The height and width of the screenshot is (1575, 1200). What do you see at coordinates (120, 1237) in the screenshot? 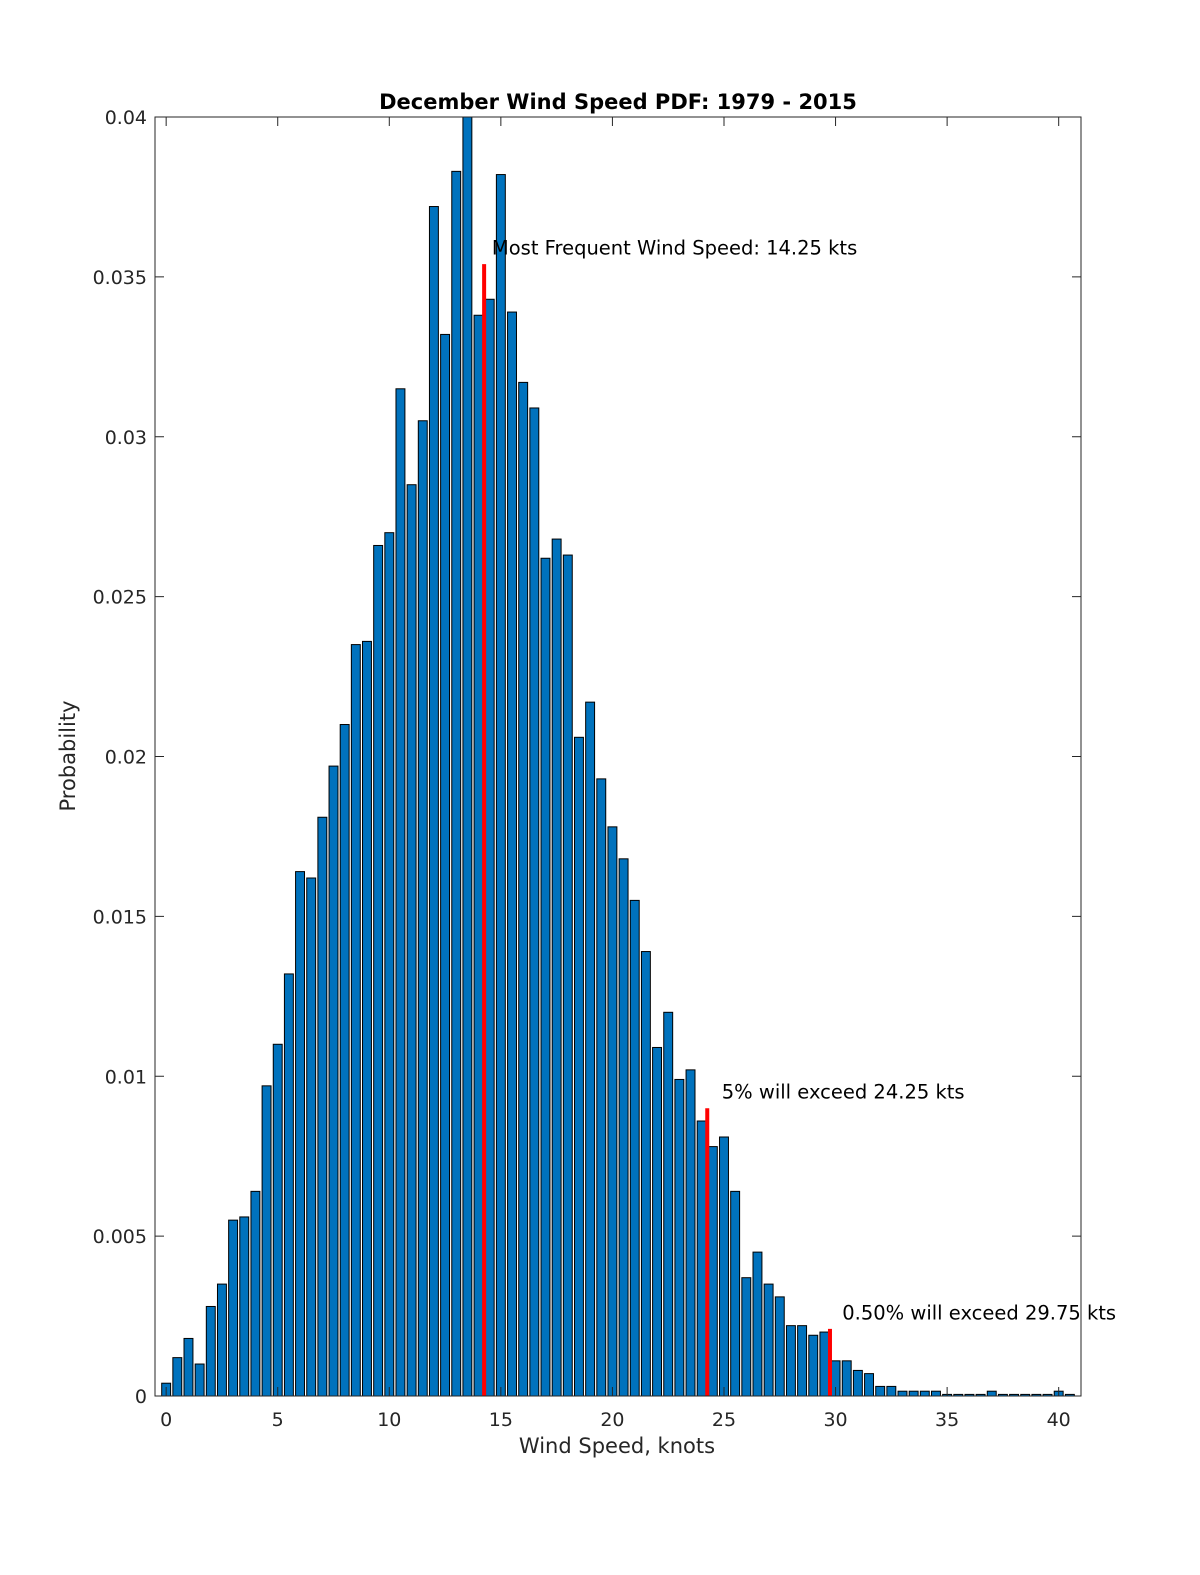
I see `y-tick-label: 0.005` at bounding box center [120, 1237].